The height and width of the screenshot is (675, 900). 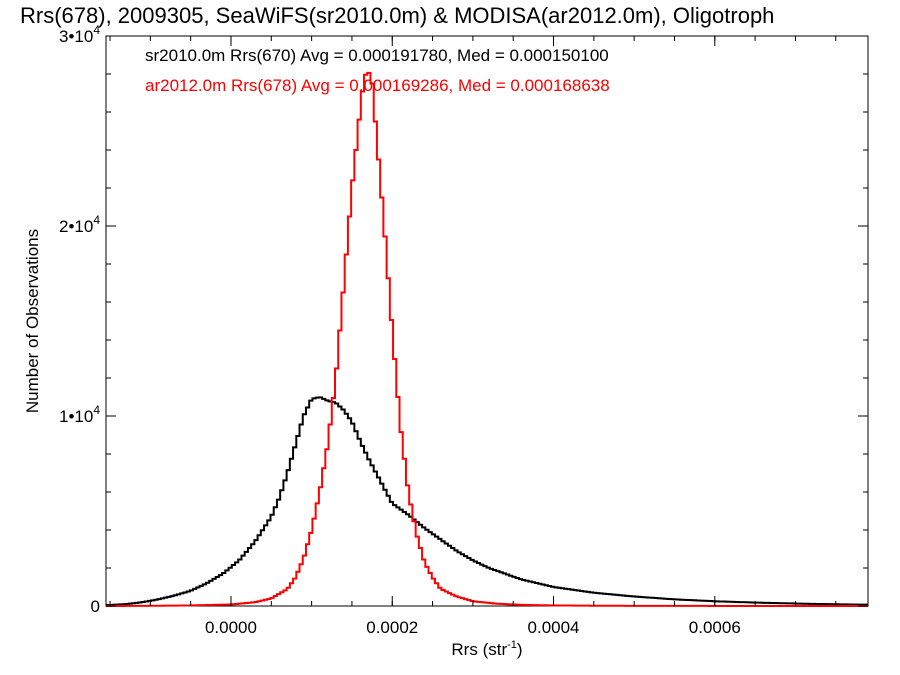 I want to click on y-tick-label-3: 3•104, so click(x=79, y=34).